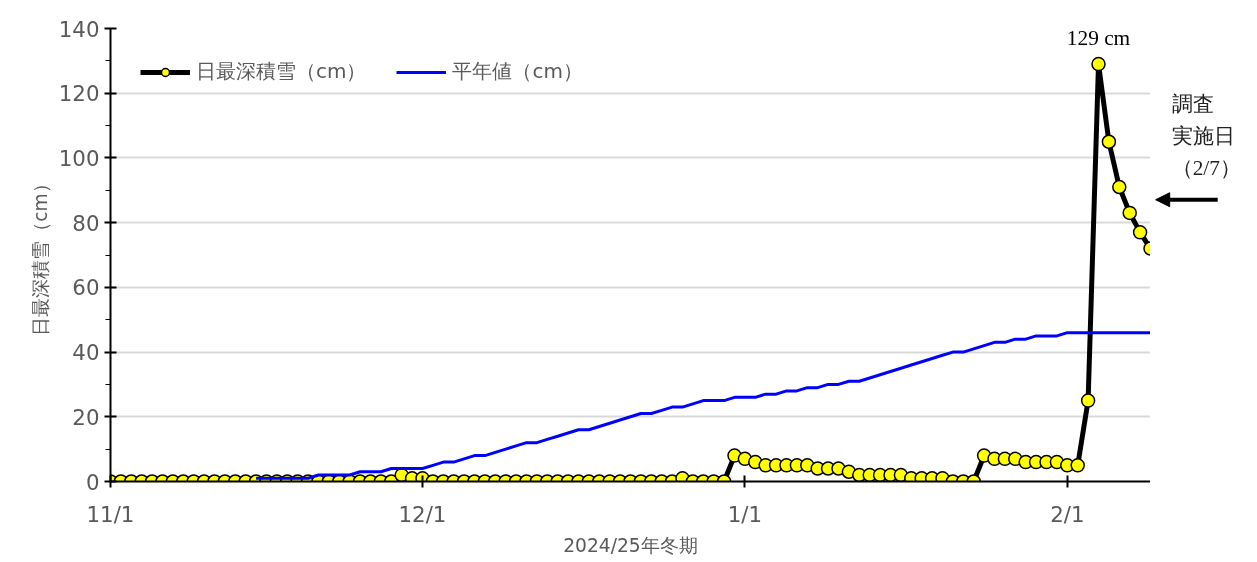 The width and height of the screenshot is (1257, 562). I want to click on x-tick-label: 2/1, so click(1067, 514).